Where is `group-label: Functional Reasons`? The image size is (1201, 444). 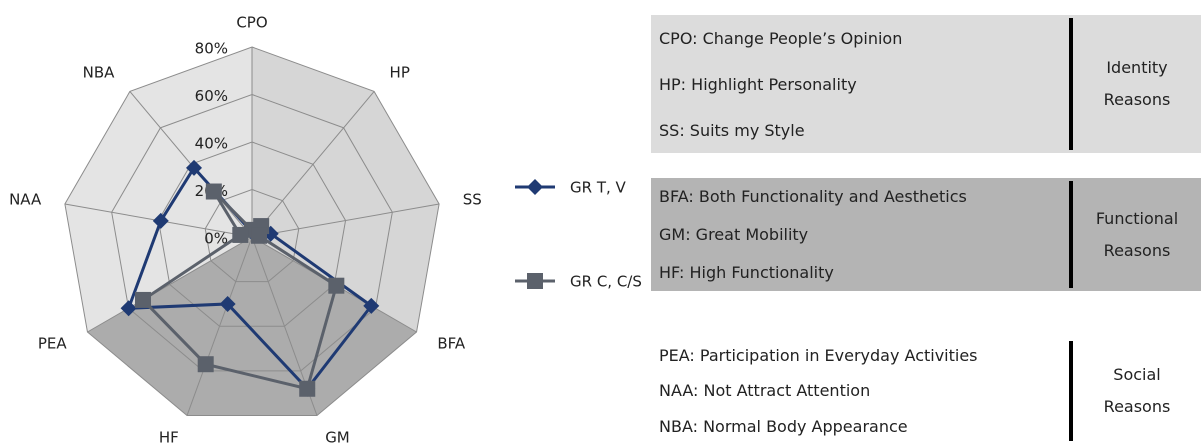
group-label: Functional Reasons is located at coordinates (1137, 234).